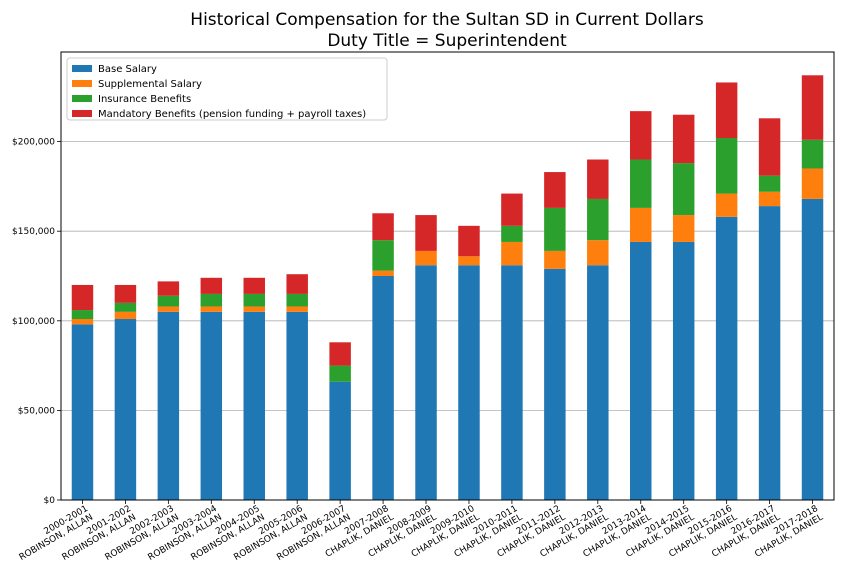  I want to click on y-tick-label: $100,000, so click(33, 322).